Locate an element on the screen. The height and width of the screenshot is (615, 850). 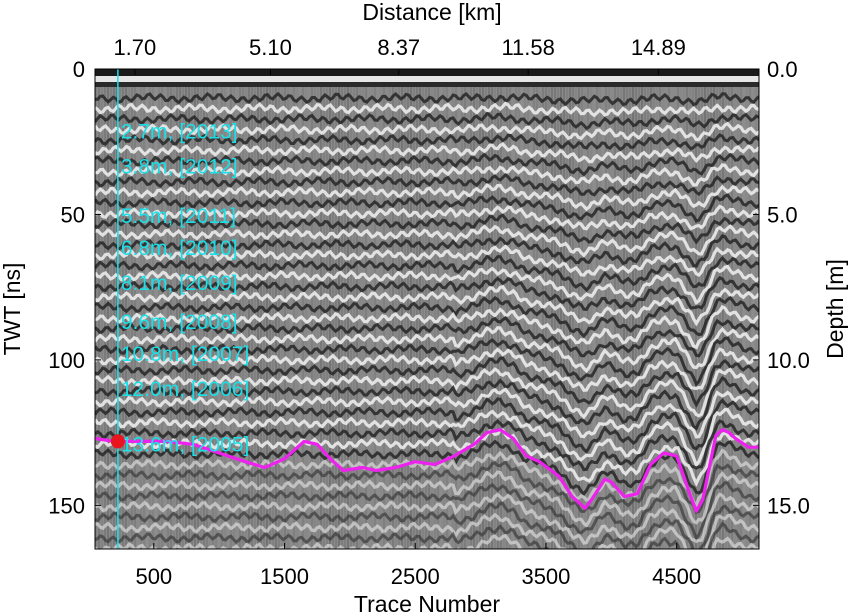
y-axis-label: TWT [ns] is located at coordinates (12, 309).